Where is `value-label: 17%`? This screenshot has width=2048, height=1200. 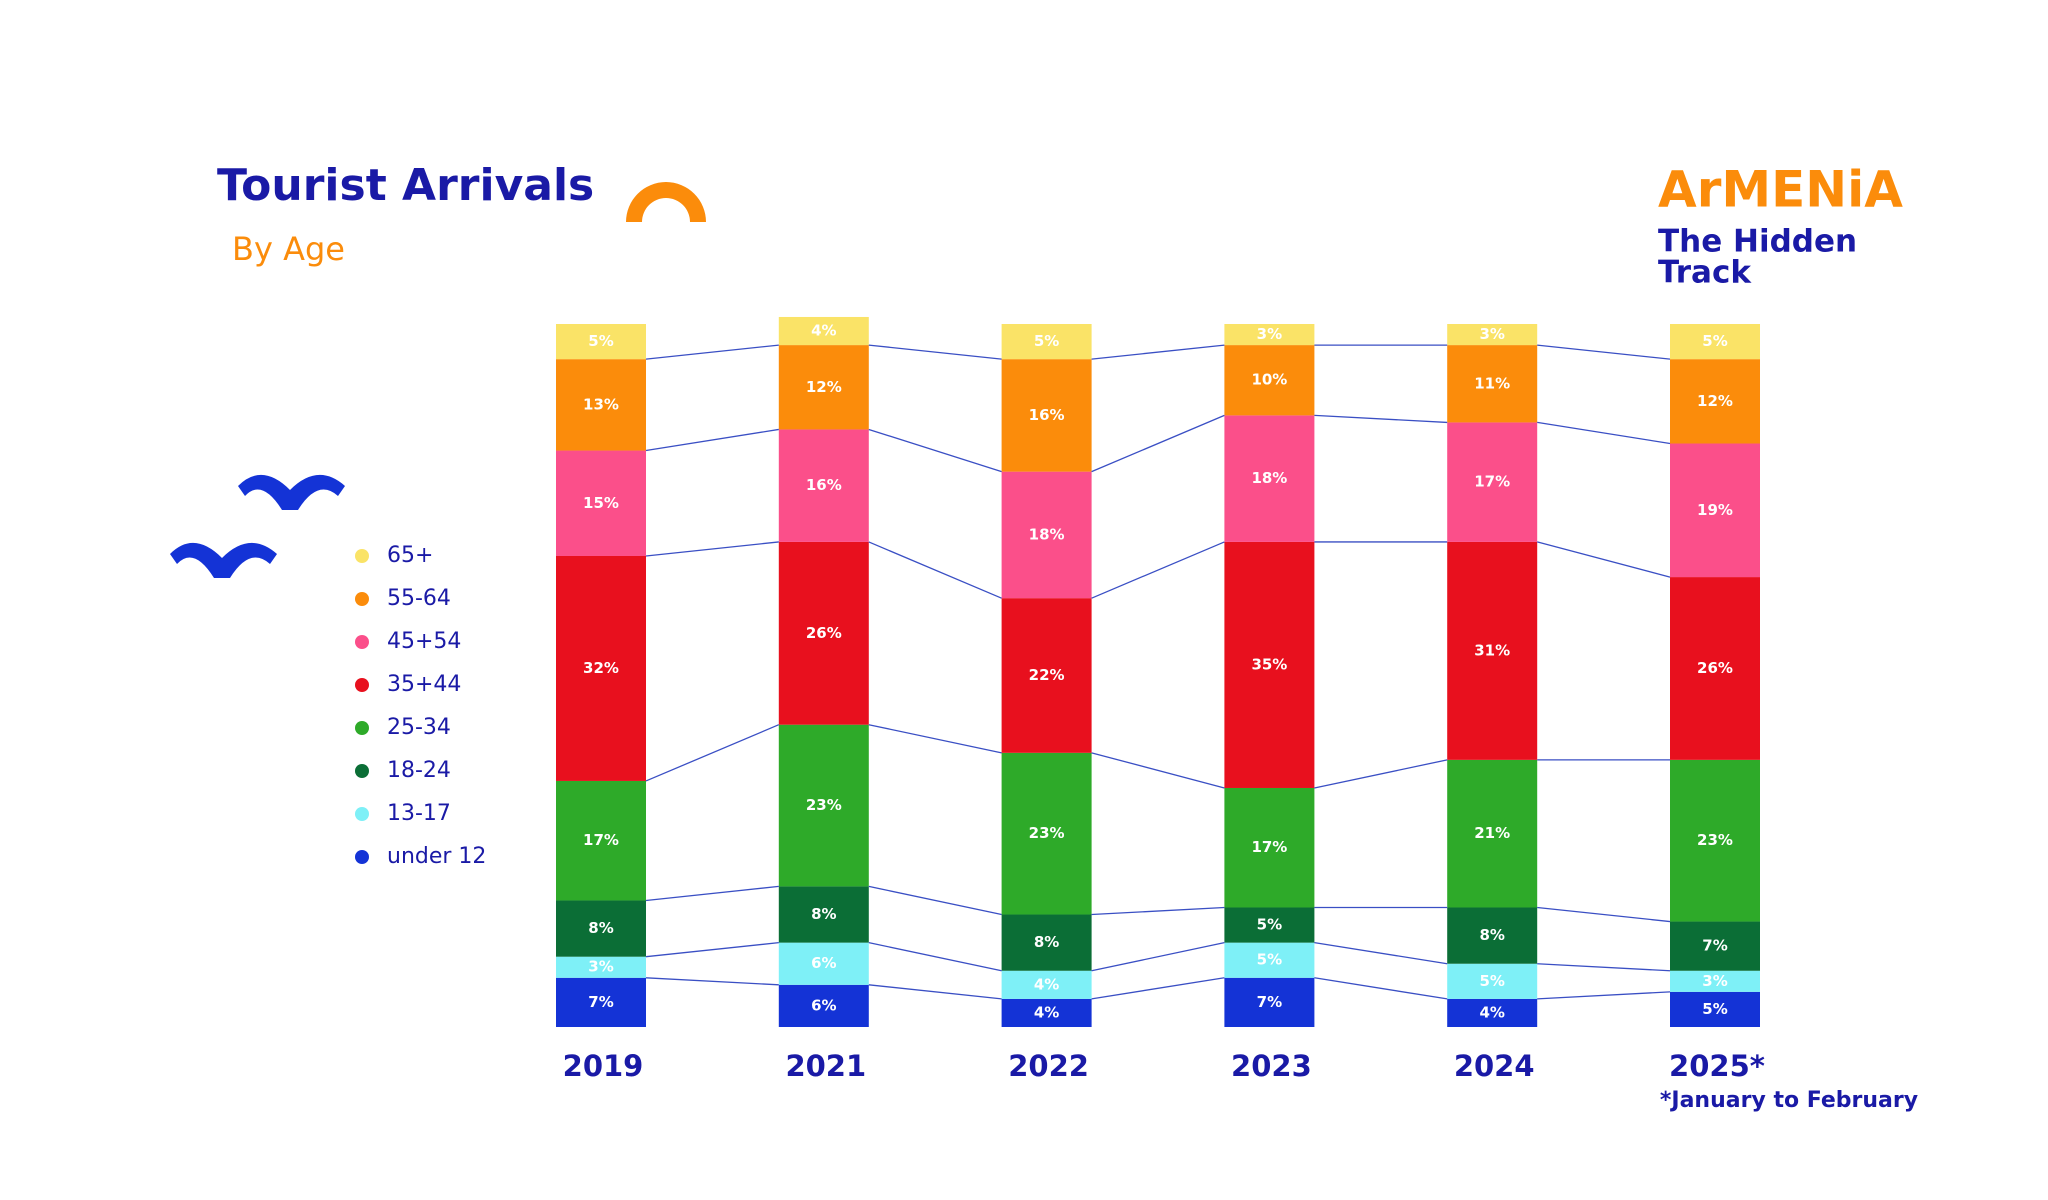 value-label: 17% is located at coordinates (601, 840).